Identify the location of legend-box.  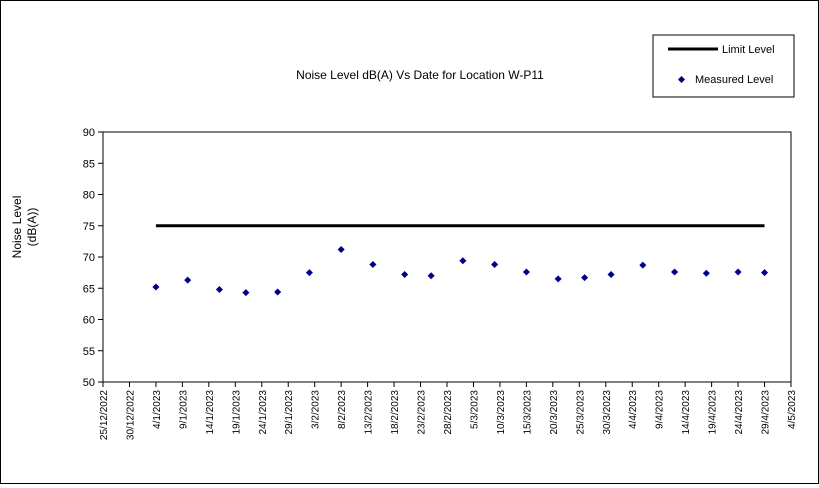
(723, 66).